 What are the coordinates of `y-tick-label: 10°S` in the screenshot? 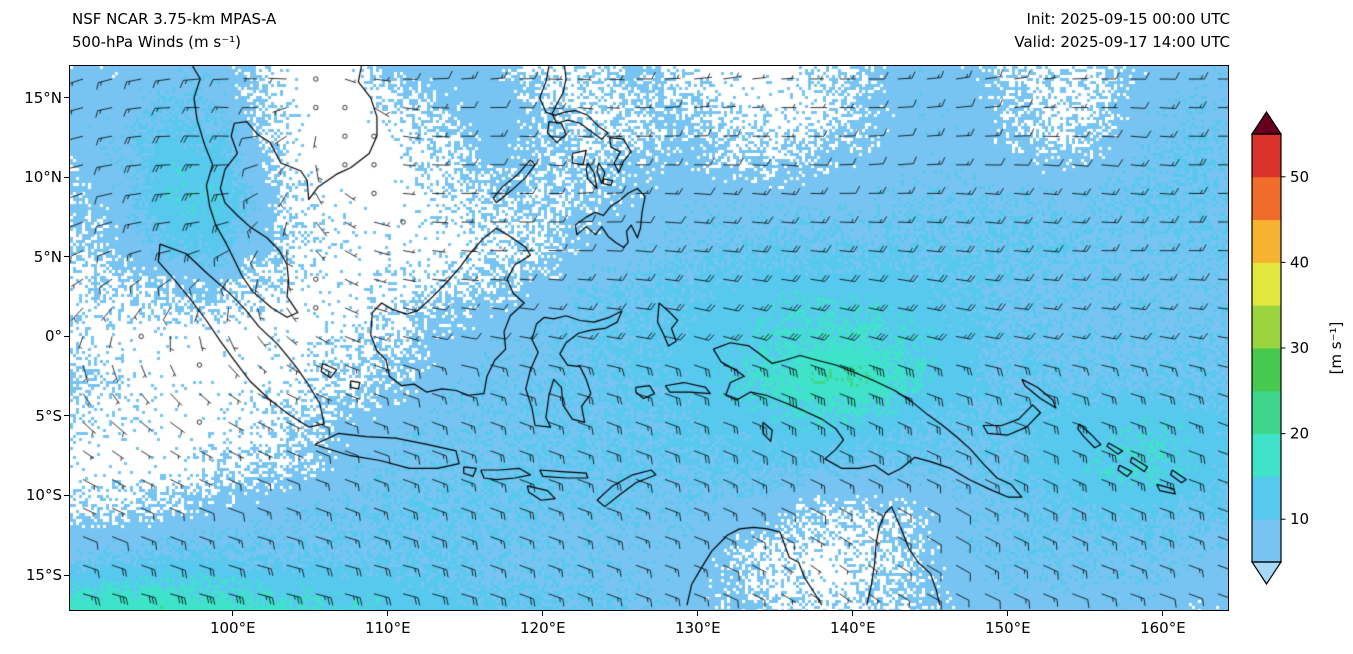 It's located at (43, 495).